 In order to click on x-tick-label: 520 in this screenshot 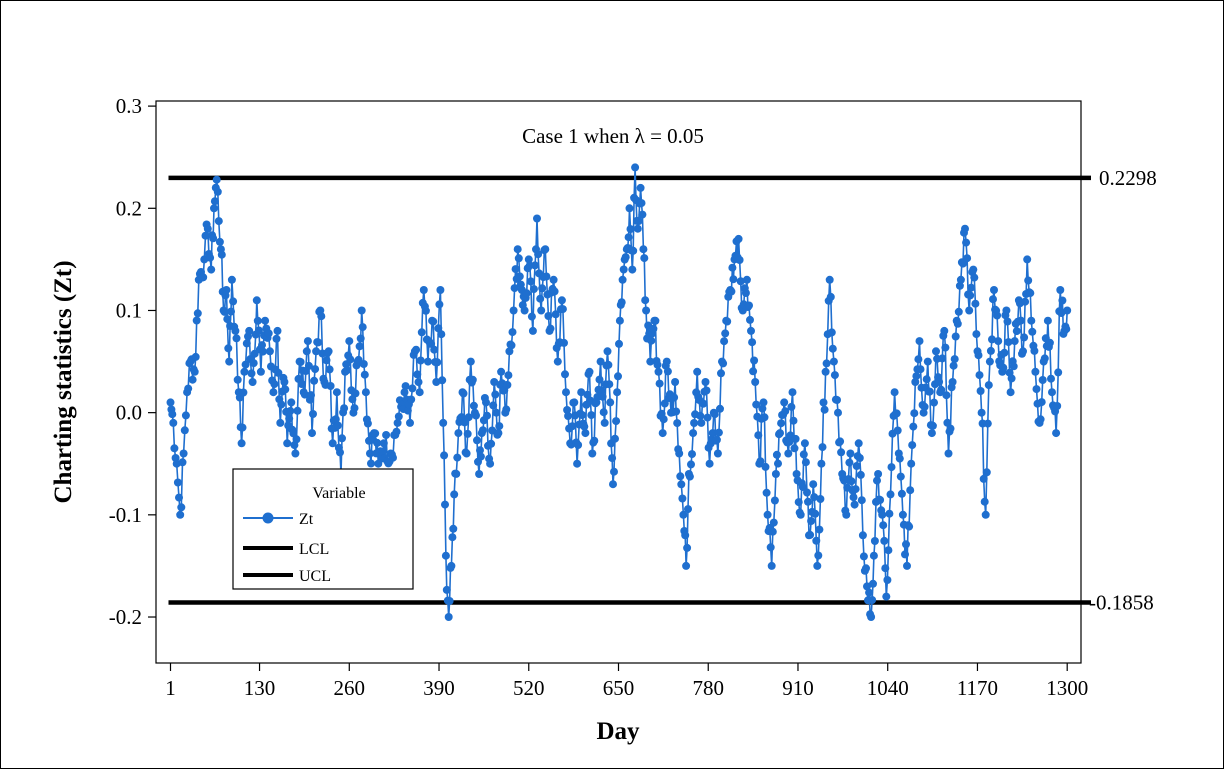, I will do `click(529, 688)`.